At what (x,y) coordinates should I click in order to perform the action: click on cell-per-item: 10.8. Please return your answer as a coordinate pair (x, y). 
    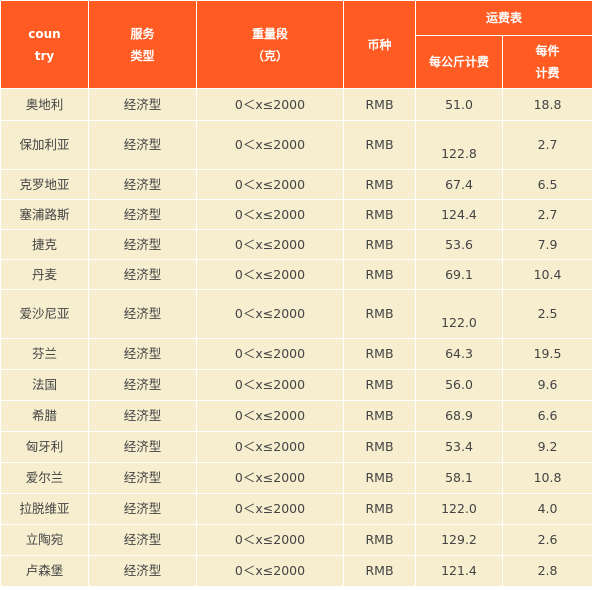
    Looking at the image, I should click on (546, 478).